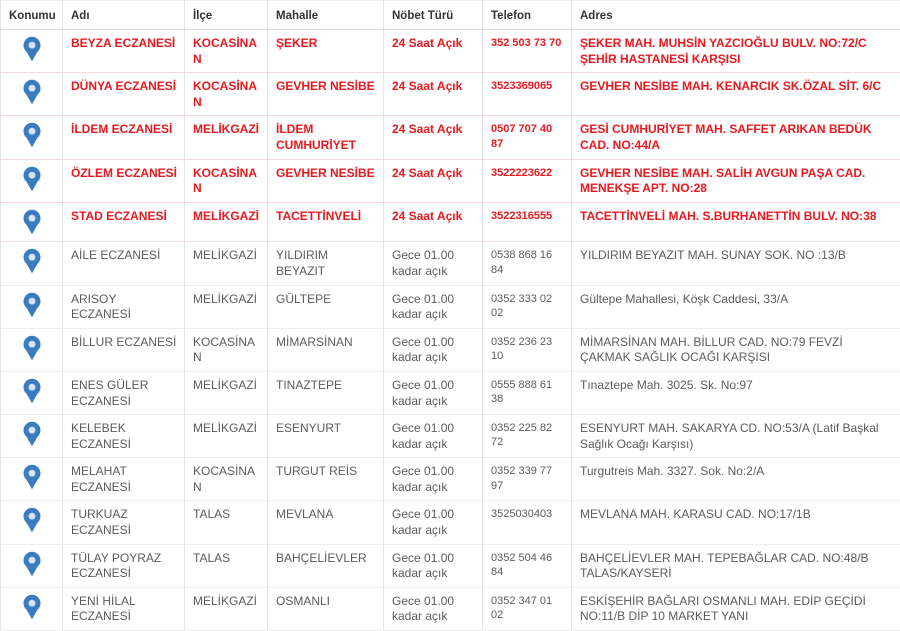  What do you see at coordinates (124, 51) in the screenshot?
I see `pharmacy-name-cell: BEYZA ECZANESİ` at bounding box center [124, 51].